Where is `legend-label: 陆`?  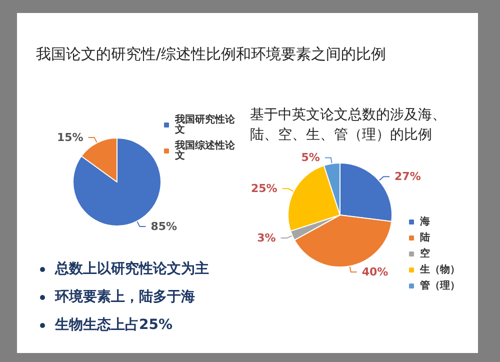
legend-label: 陆 is located at coordinates (425, 238).